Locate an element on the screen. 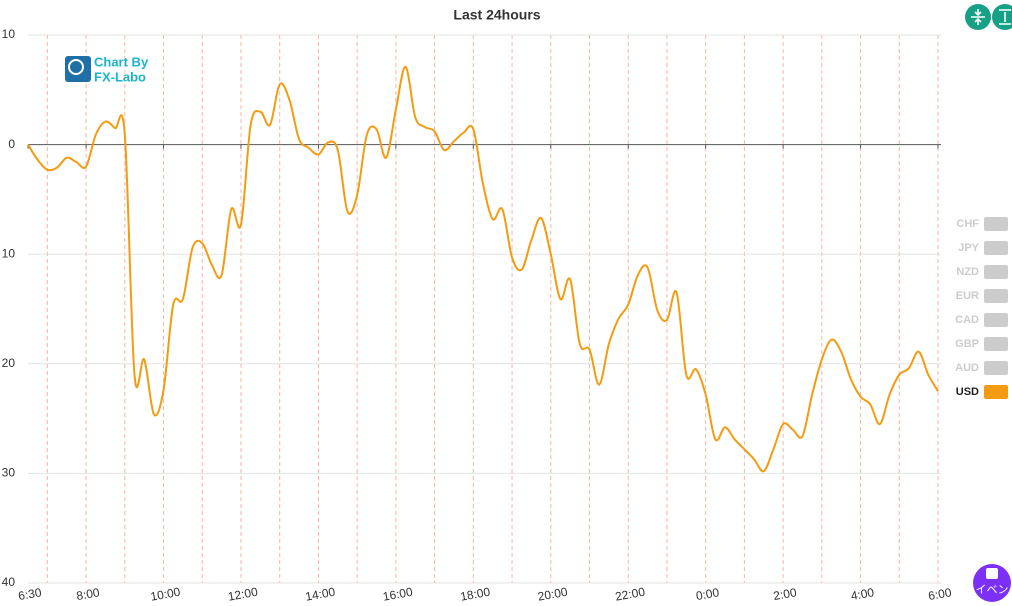  x-tick-label: 6:00 is located at coordinates (940, 594).